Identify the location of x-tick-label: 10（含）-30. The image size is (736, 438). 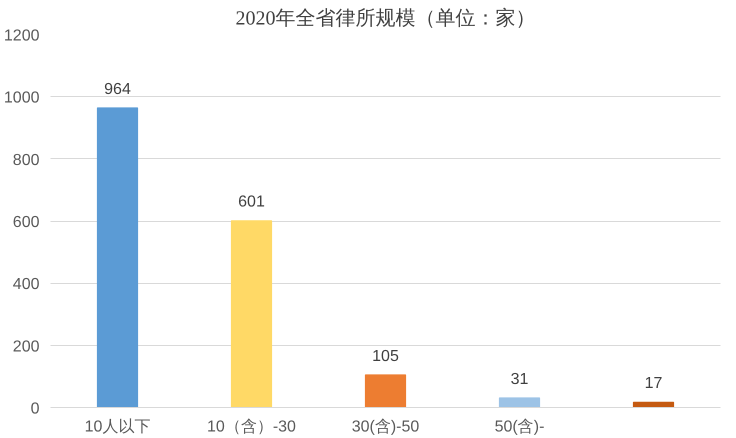
(251, 427).